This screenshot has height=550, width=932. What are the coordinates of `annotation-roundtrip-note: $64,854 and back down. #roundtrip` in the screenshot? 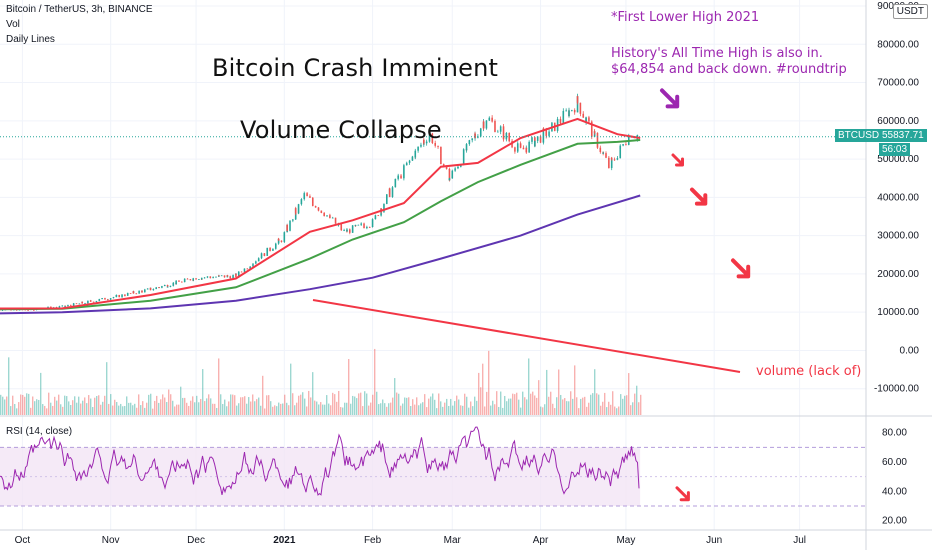 It's located at (729, 69).